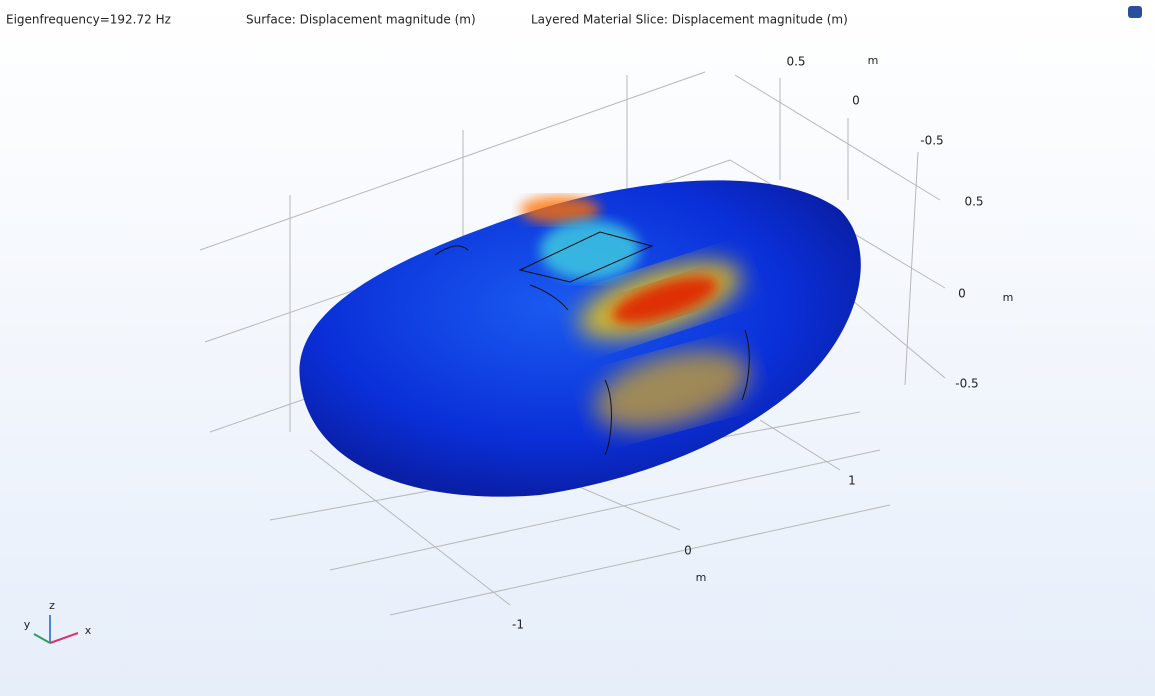 This screenshot has width=1155, height=696. I want to click on surface-label: Surface: Displacement magnitude (m), so click(361, 20).